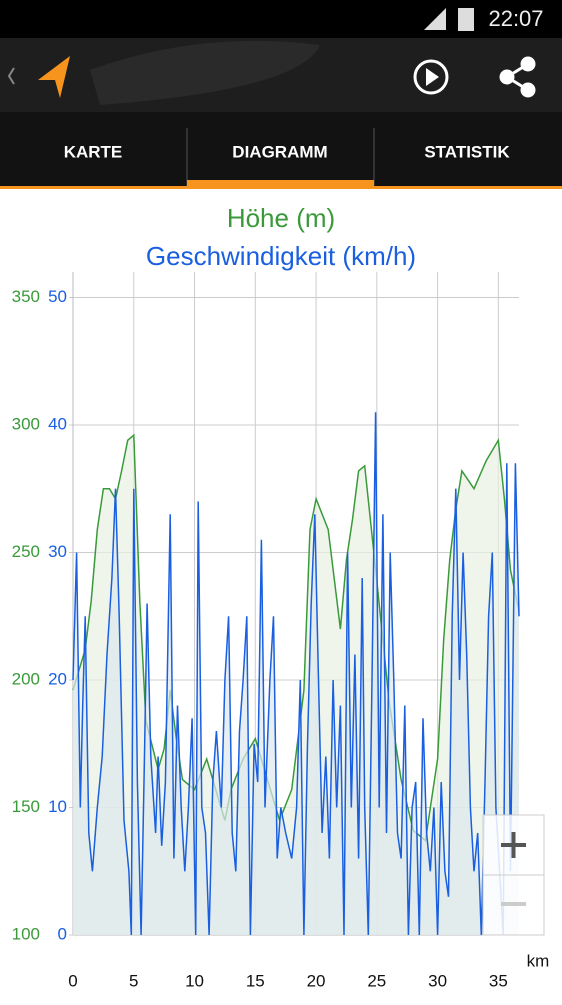 Image resolution: width=562 pixels, height=1005 pixels. I want to click on y2-tick-label: 30, so click(57, 551).